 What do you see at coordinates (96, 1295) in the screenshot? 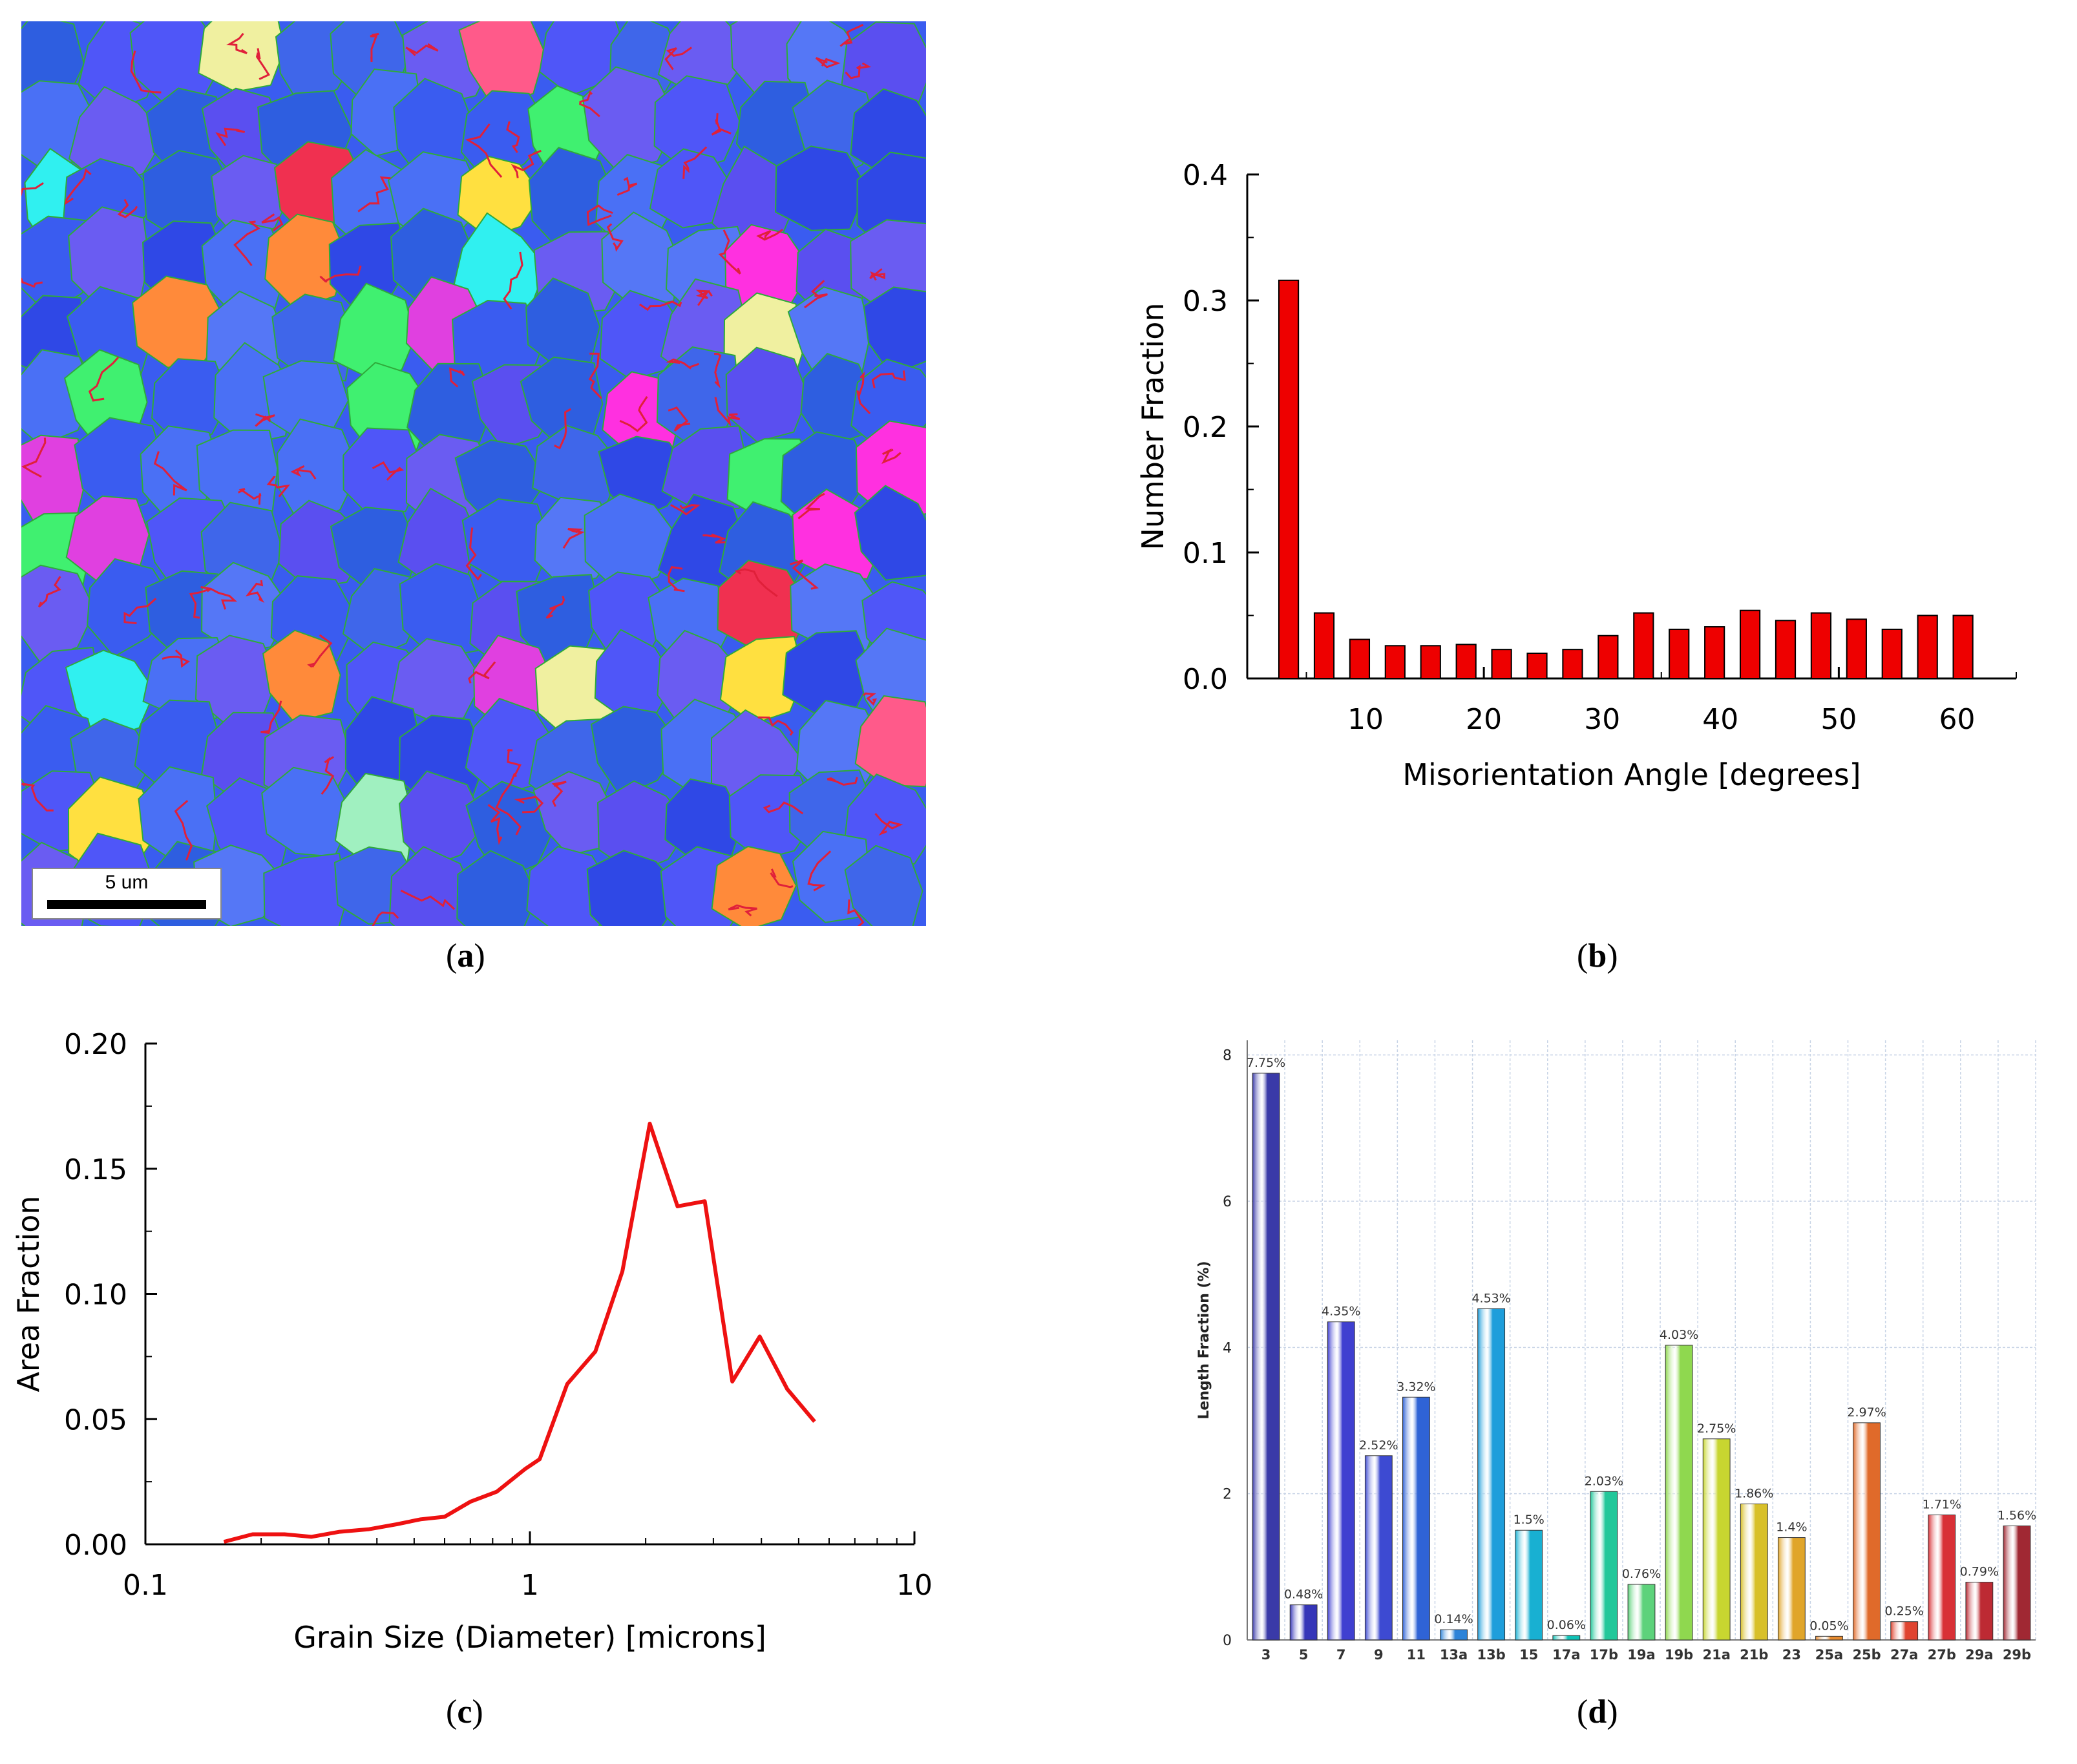
I see `y-tick-label: 0.10` at bounding box center [96, 1295].